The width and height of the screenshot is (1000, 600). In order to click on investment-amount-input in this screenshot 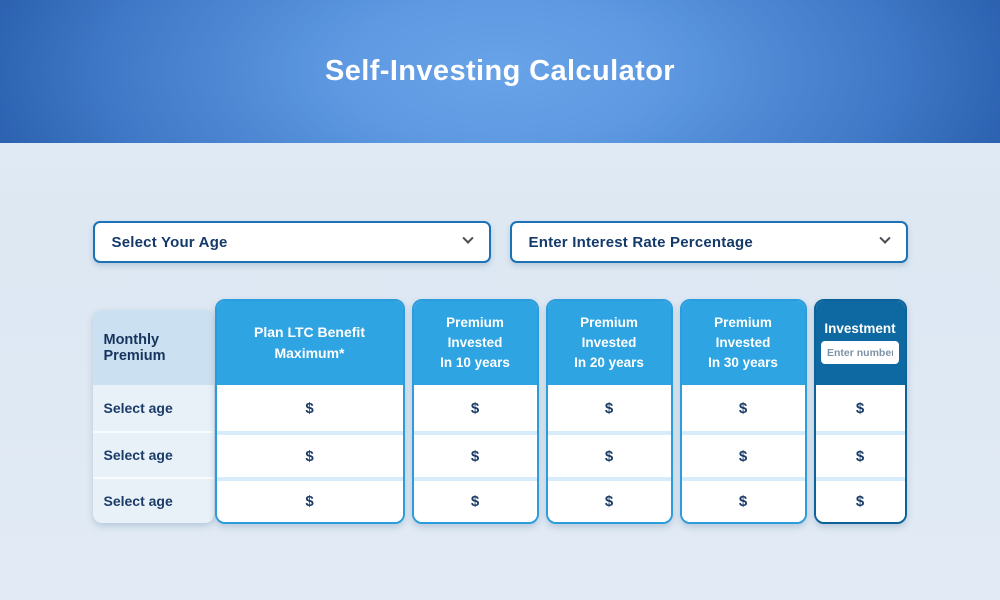, I will do `click(860, 353)`.